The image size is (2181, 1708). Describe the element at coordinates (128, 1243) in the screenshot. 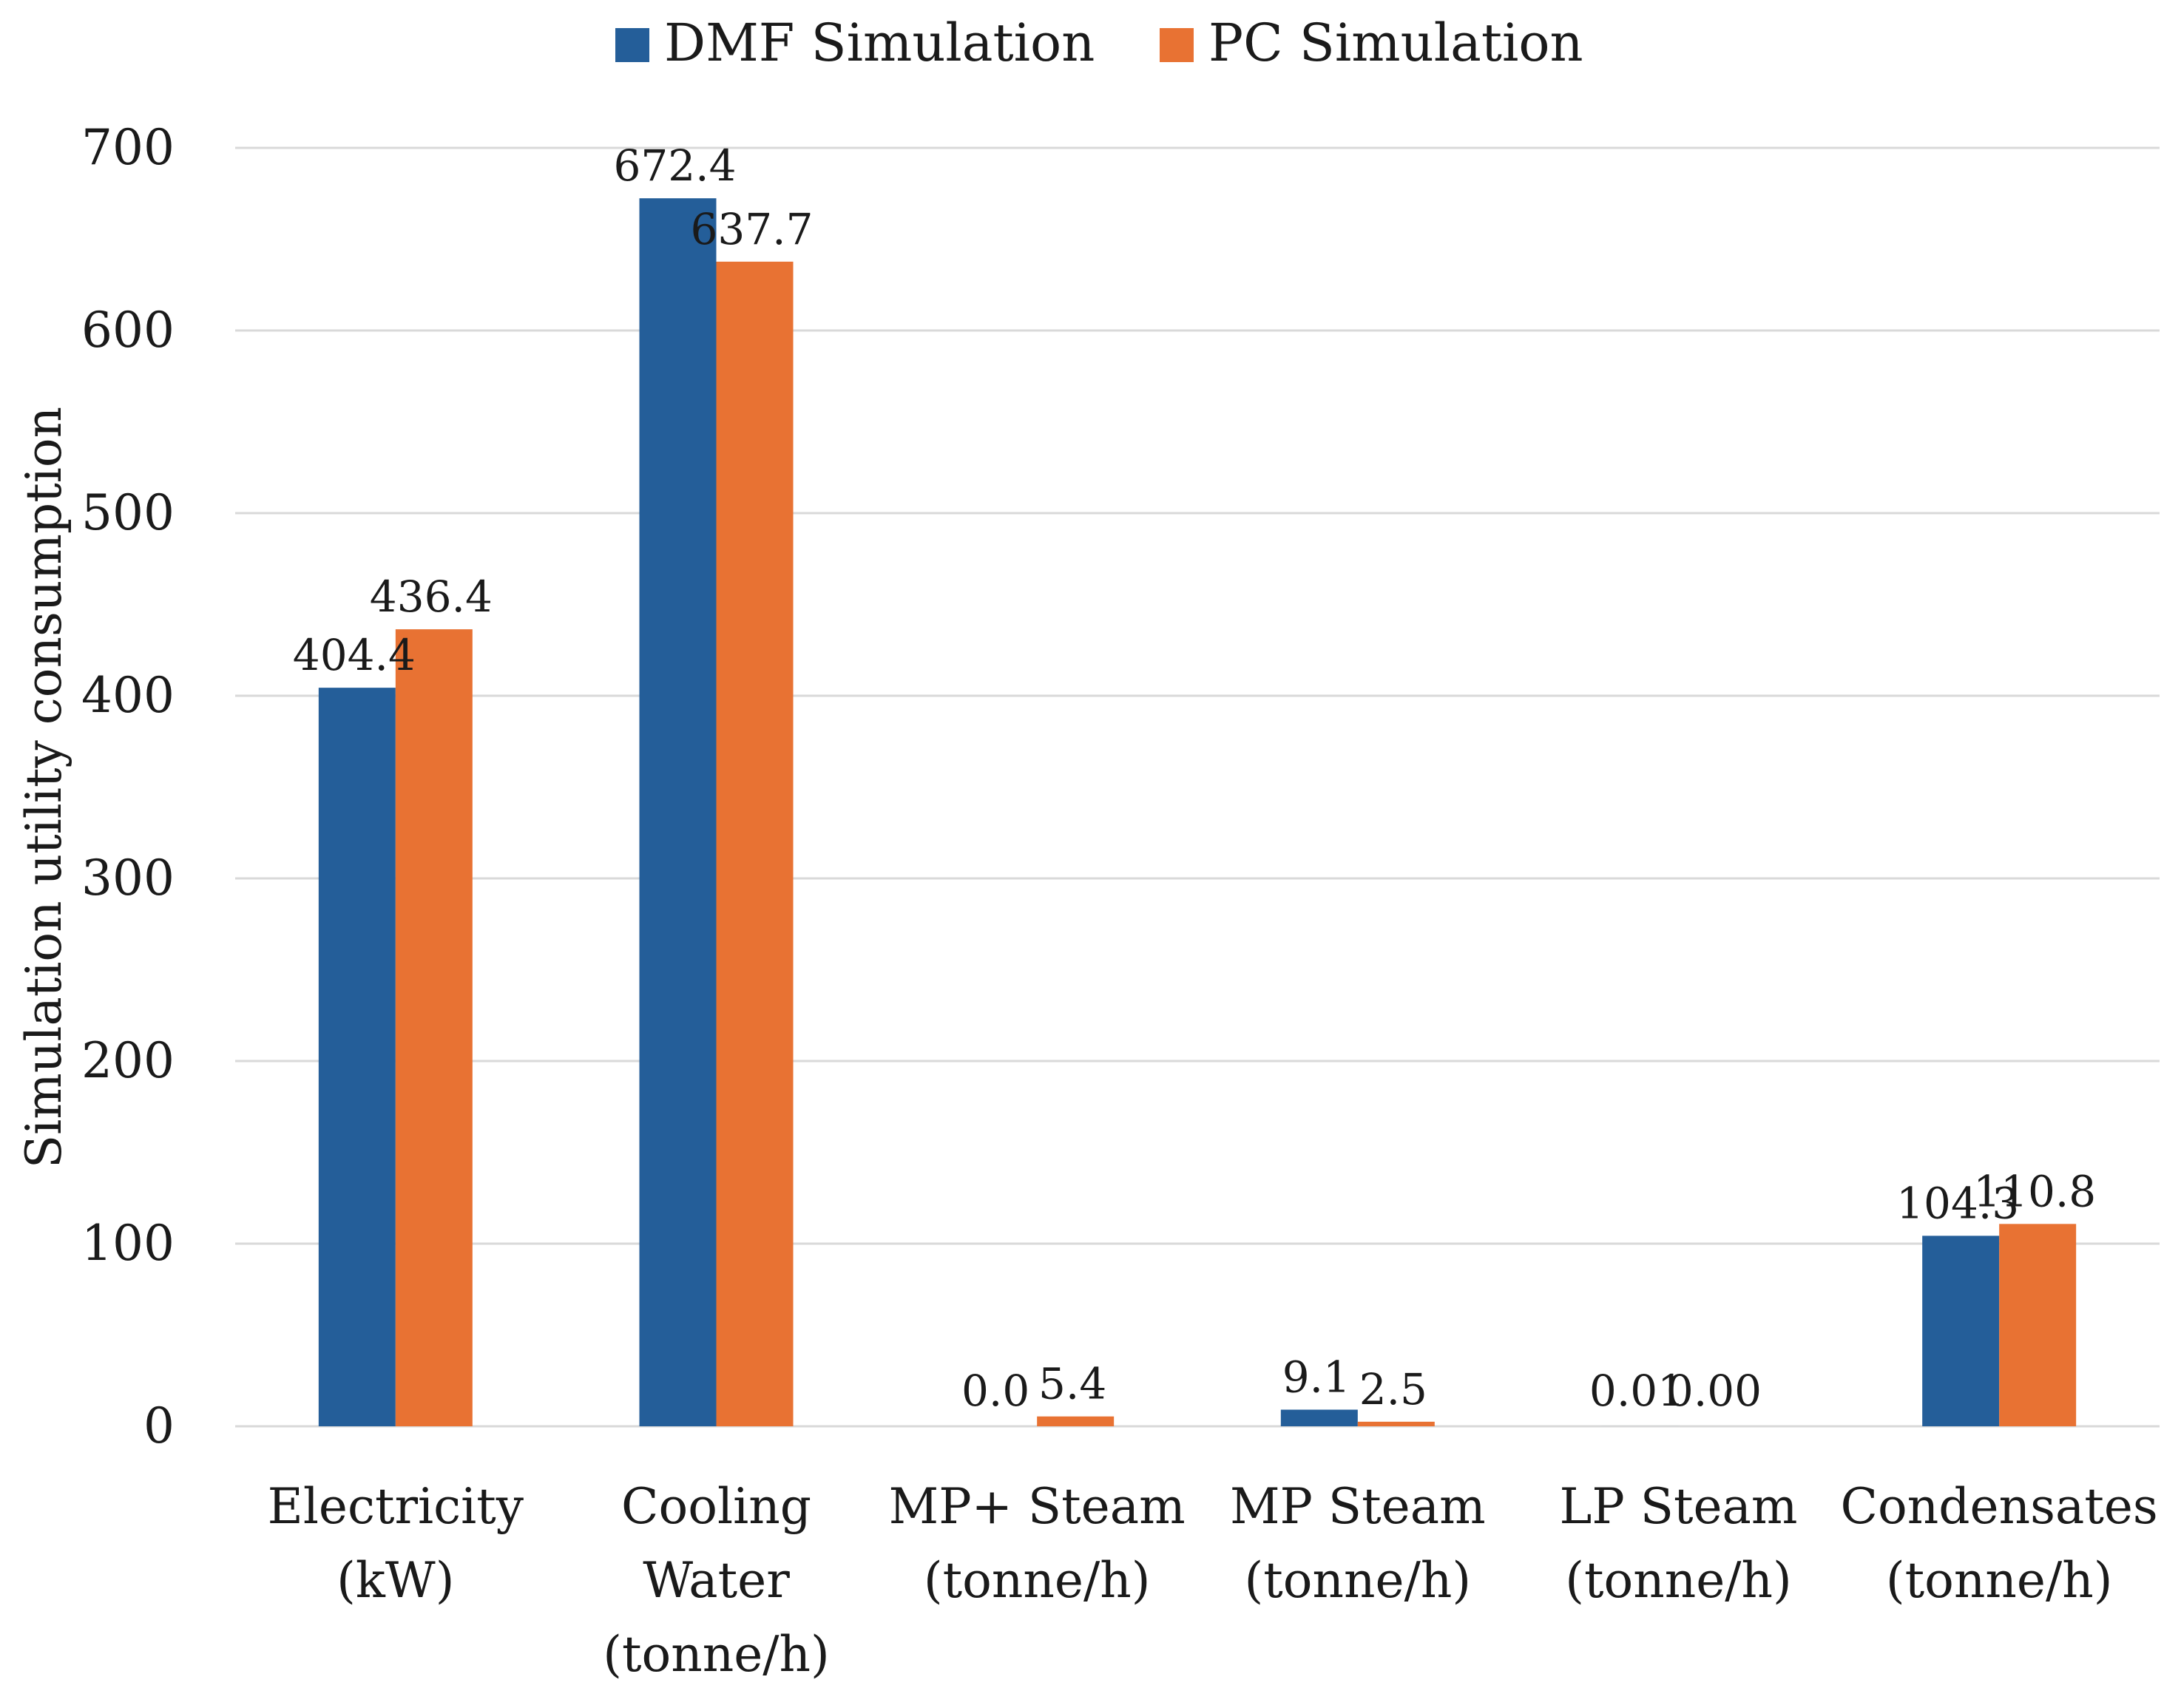

I see `y-tick-label-100: 100` at that location.